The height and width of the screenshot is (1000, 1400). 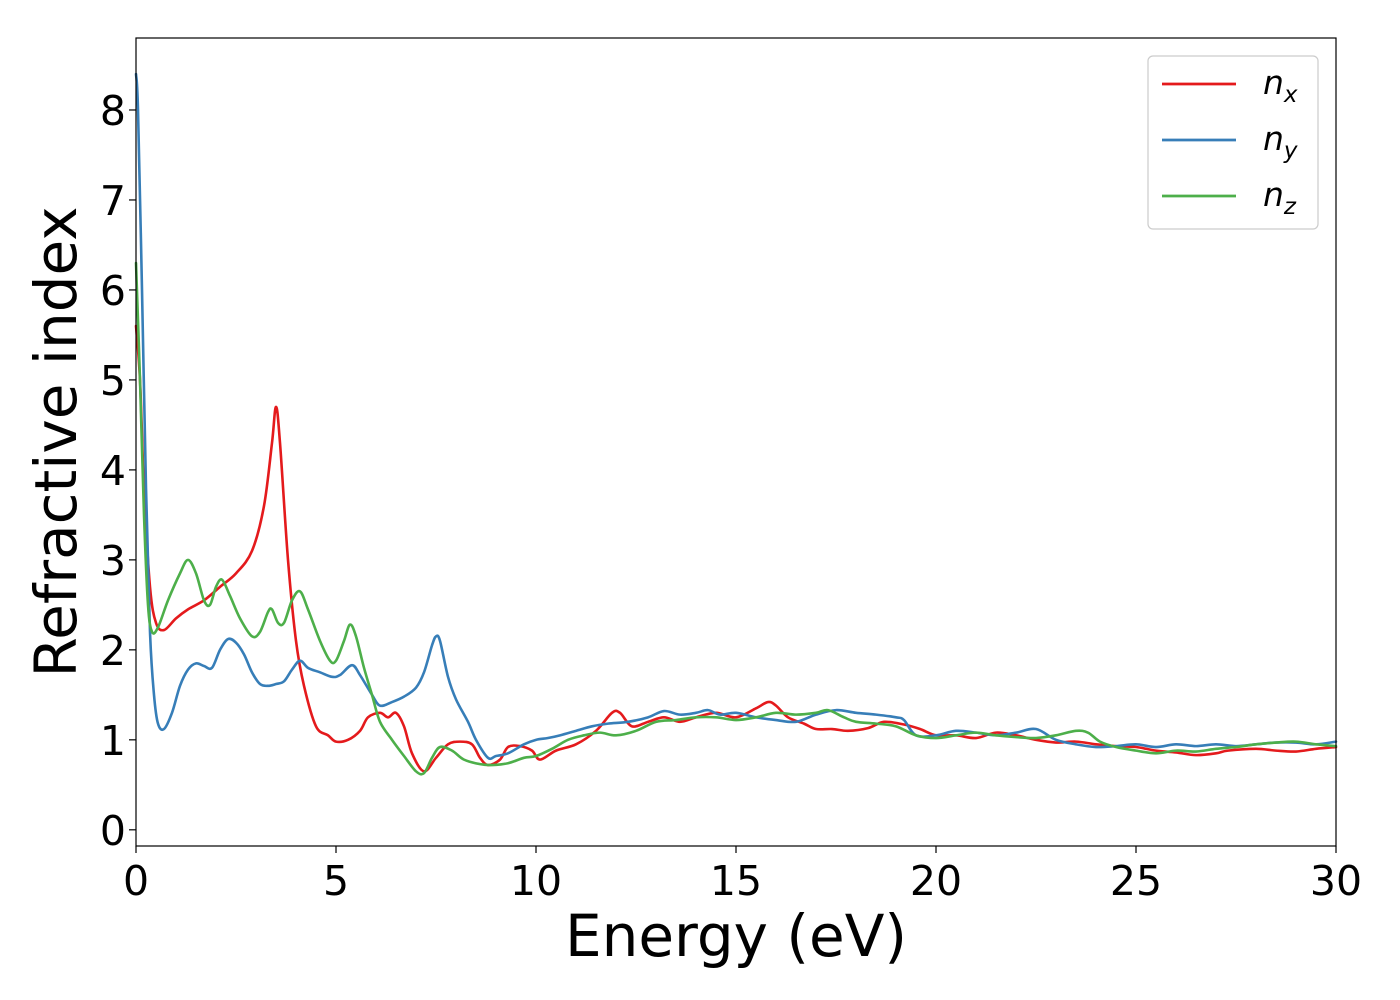 I want to click on x-tick-label: 5, so click(x=336, y=881).